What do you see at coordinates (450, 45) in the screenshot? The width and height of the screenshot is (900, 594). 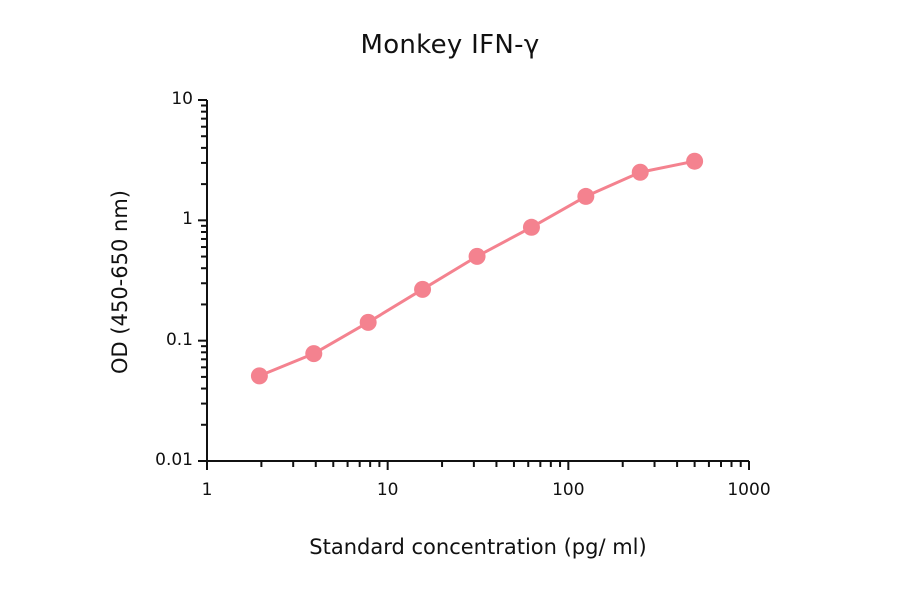 I see `chart-title: Monkey IFN-γ` at bounding box center [450, 45].